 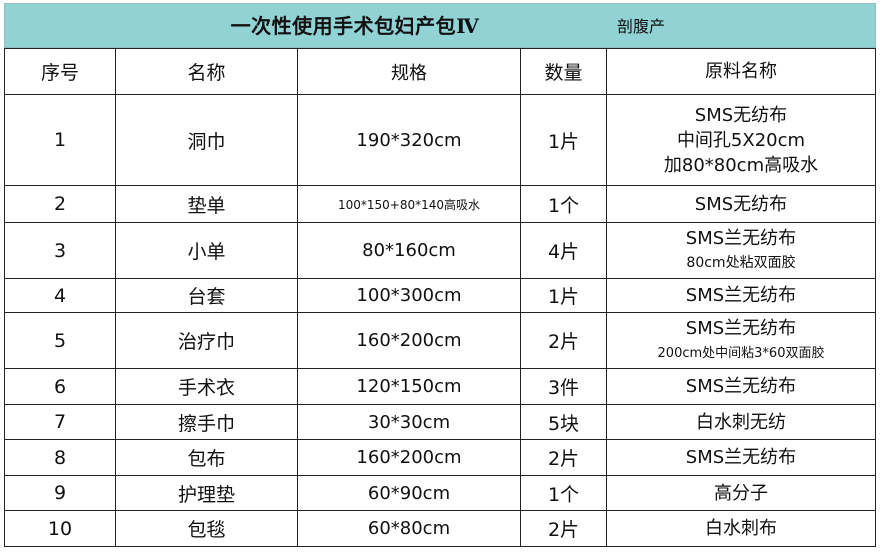 I want to click on material-line: 200cm处中间粘3*60双面胶, so click(x=741, y=353).